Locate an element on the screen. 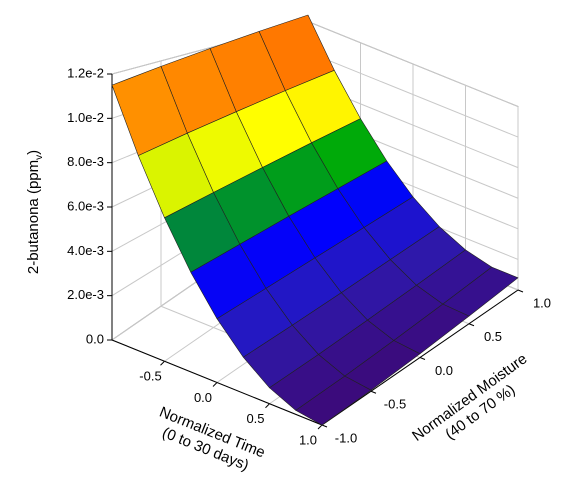 This screenshot has height=493, width=567. z-tick-label: 2.0e-3 is located at coordinates (85, 294).